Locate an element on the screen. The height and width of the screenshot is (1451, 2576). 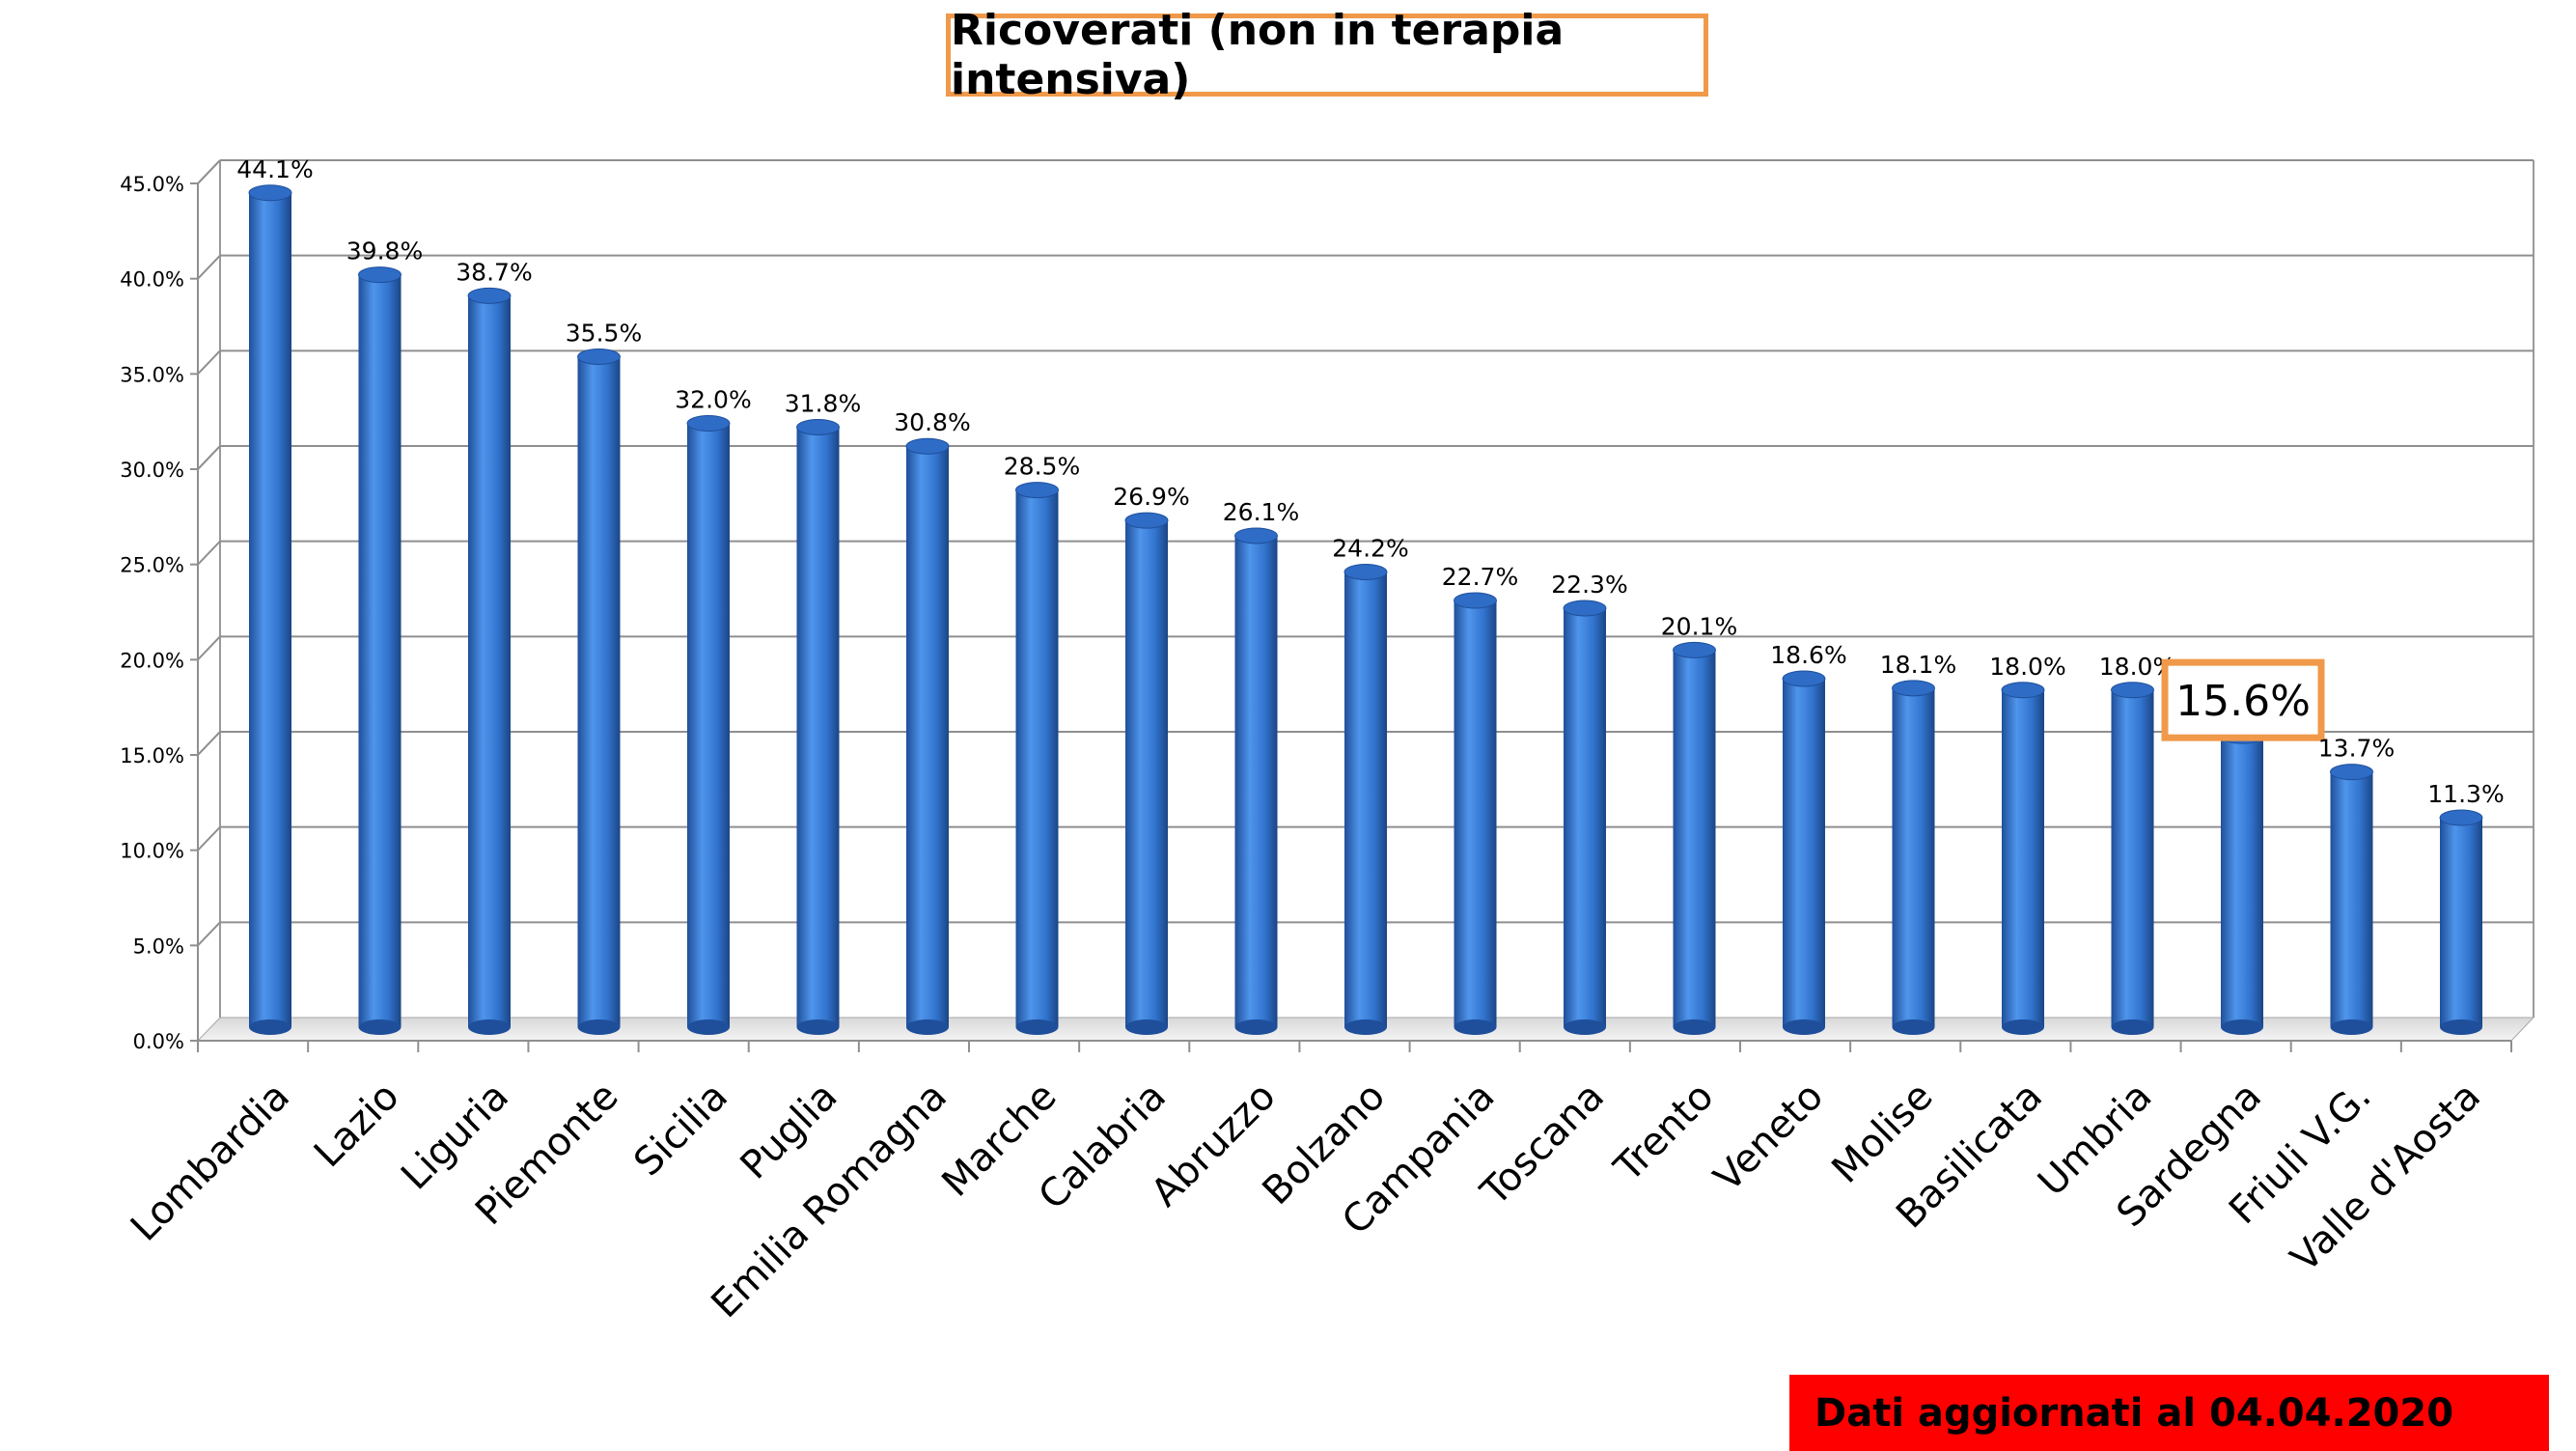
data-label: 20.1% is located at coordinates (1699, 626).